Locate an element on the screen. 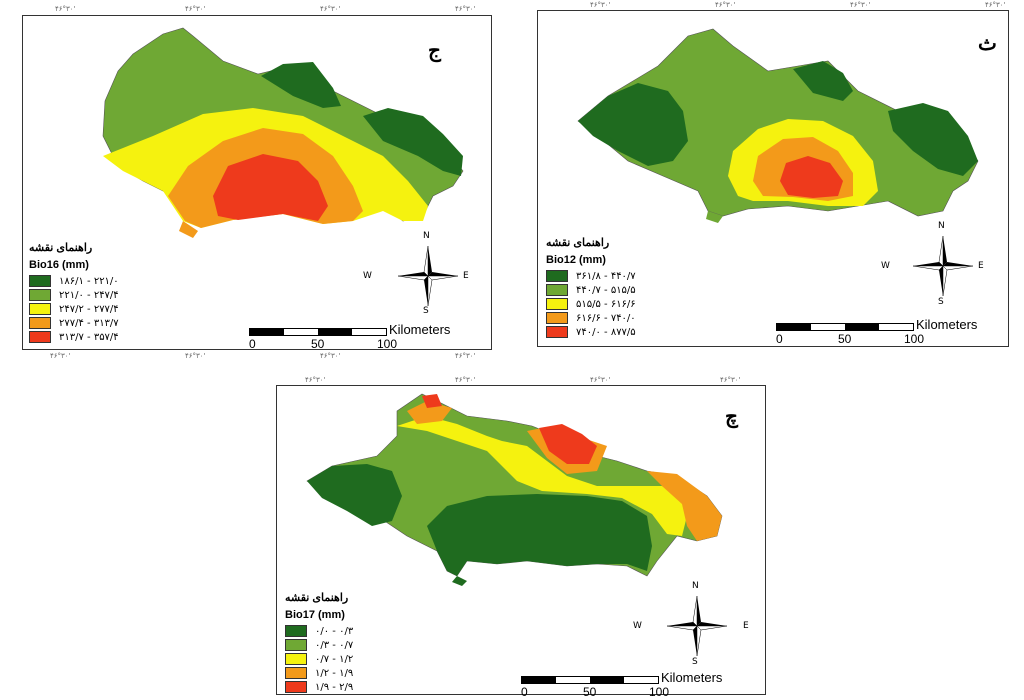 This screenshot has height=700, width=1024. legend-label: ۵۱۵/۵ - ۶۱۶/۶ is located at coordinates (606, 304).